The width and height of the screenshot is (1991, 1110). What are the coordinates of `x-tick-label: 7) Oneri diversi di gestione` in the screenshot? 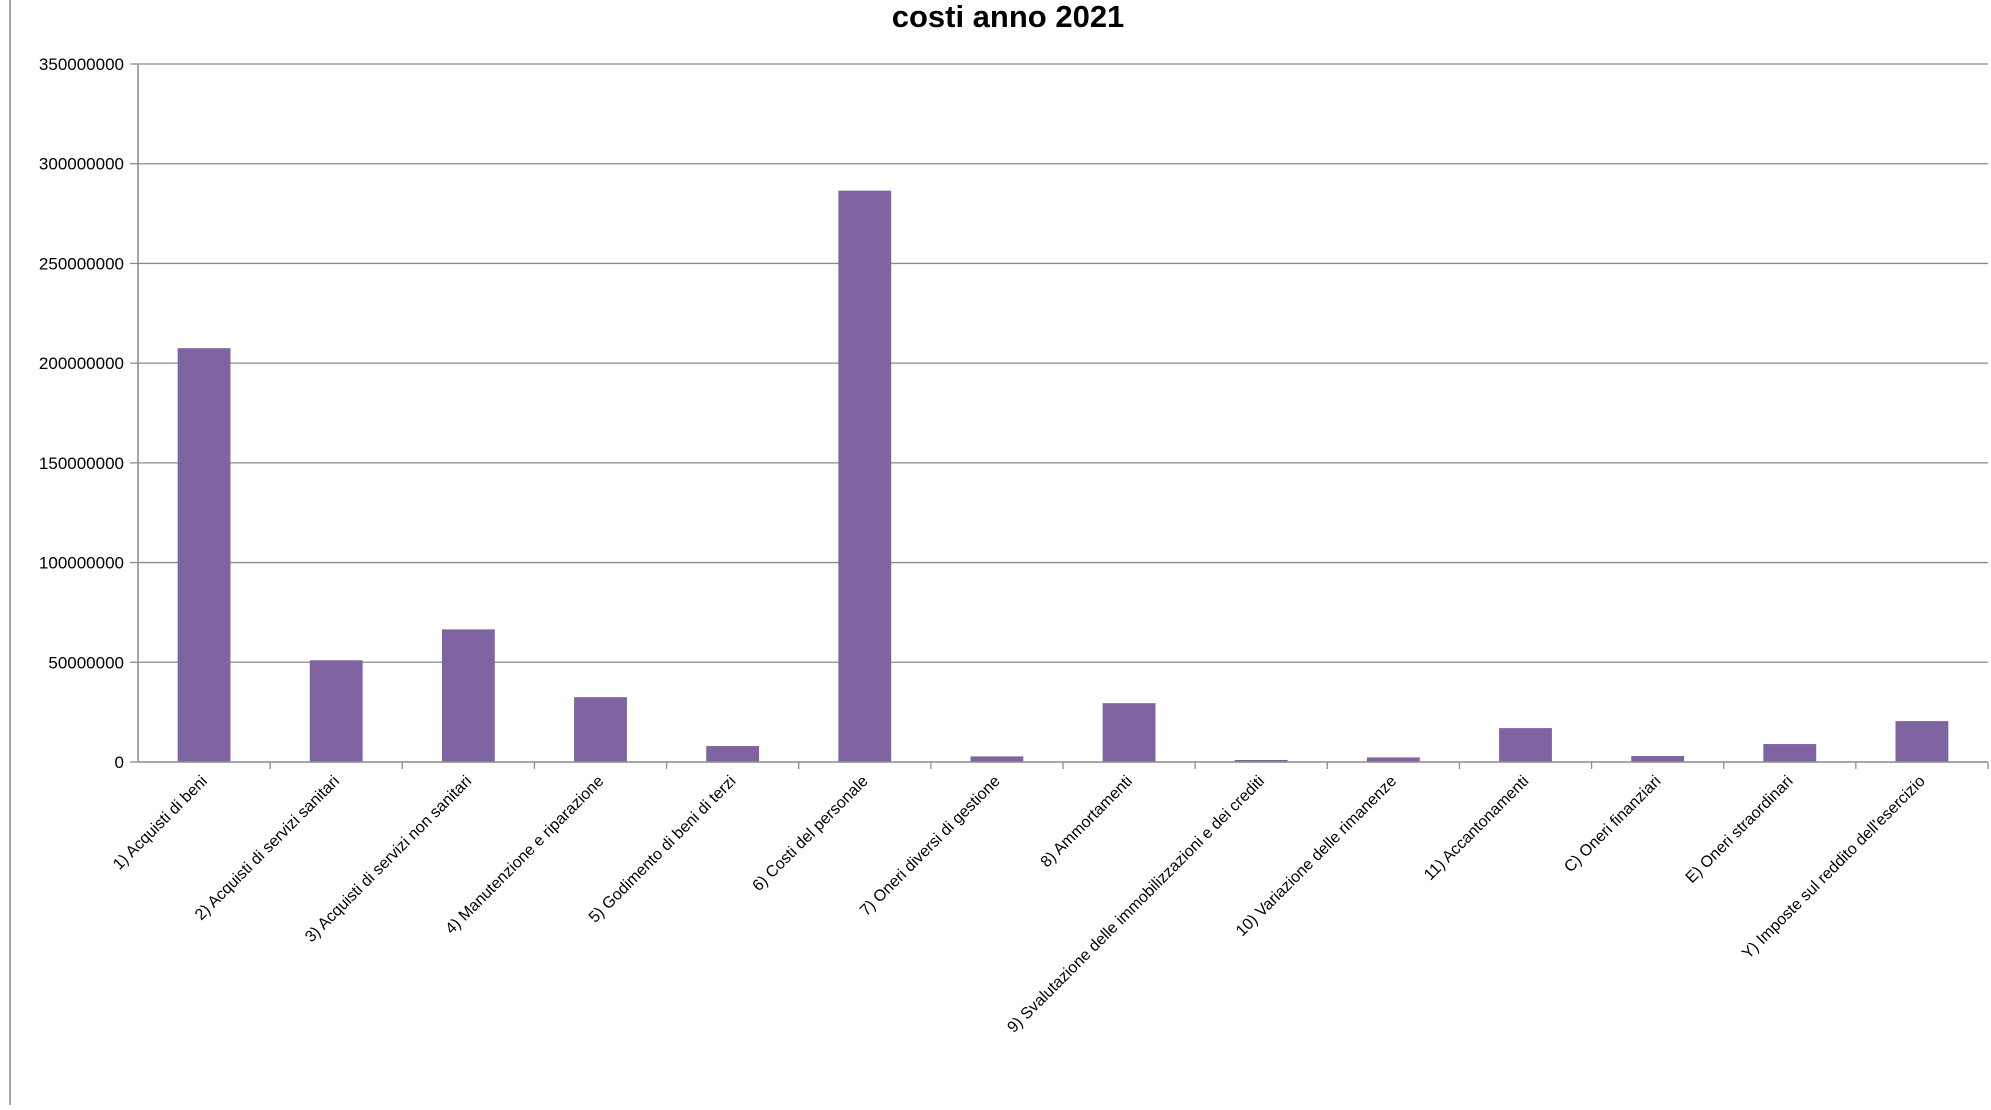 It's located at (930, 846).